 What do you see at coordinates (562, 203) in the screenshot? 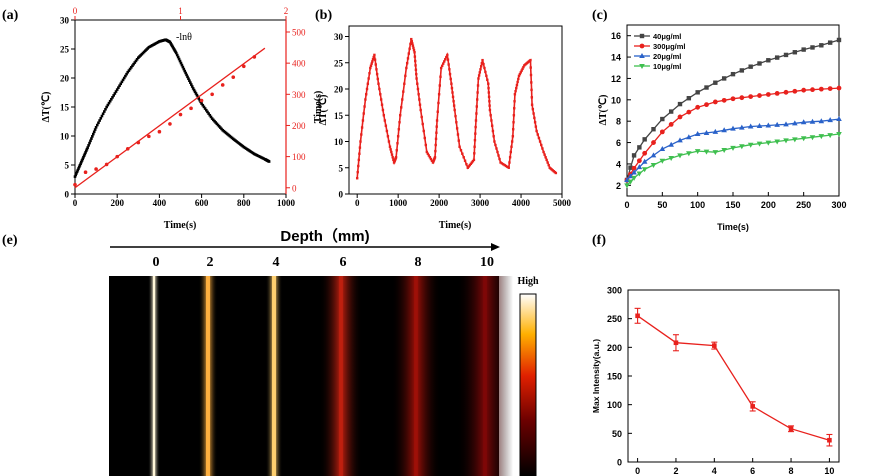
I see `chart-b-xtick-label: 5000` at bounding box center [562, 203].